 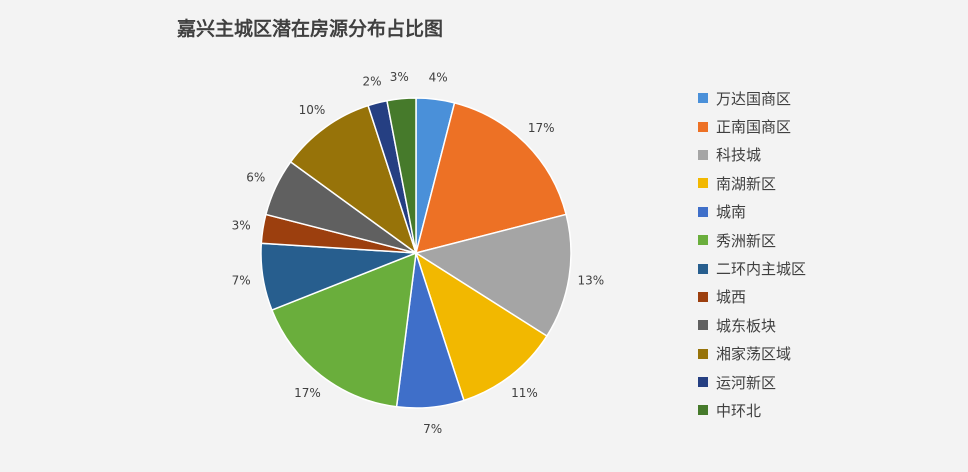 What do you see at coordinates (255, 178) in the screenshot?
I see `pie-label-9: 6%` at bounding box center [255, 178].